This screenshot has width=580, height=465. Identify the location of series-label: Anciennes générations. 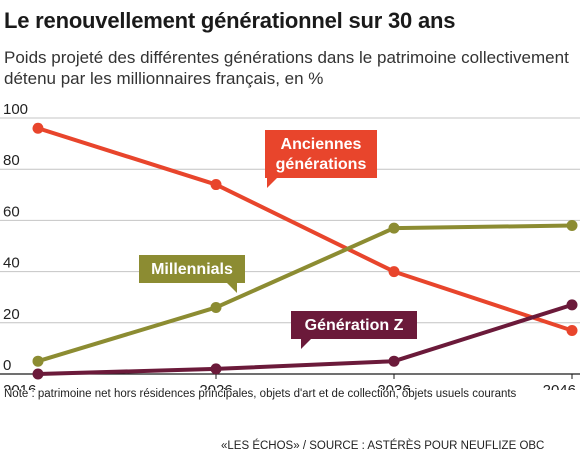
(321, 159).